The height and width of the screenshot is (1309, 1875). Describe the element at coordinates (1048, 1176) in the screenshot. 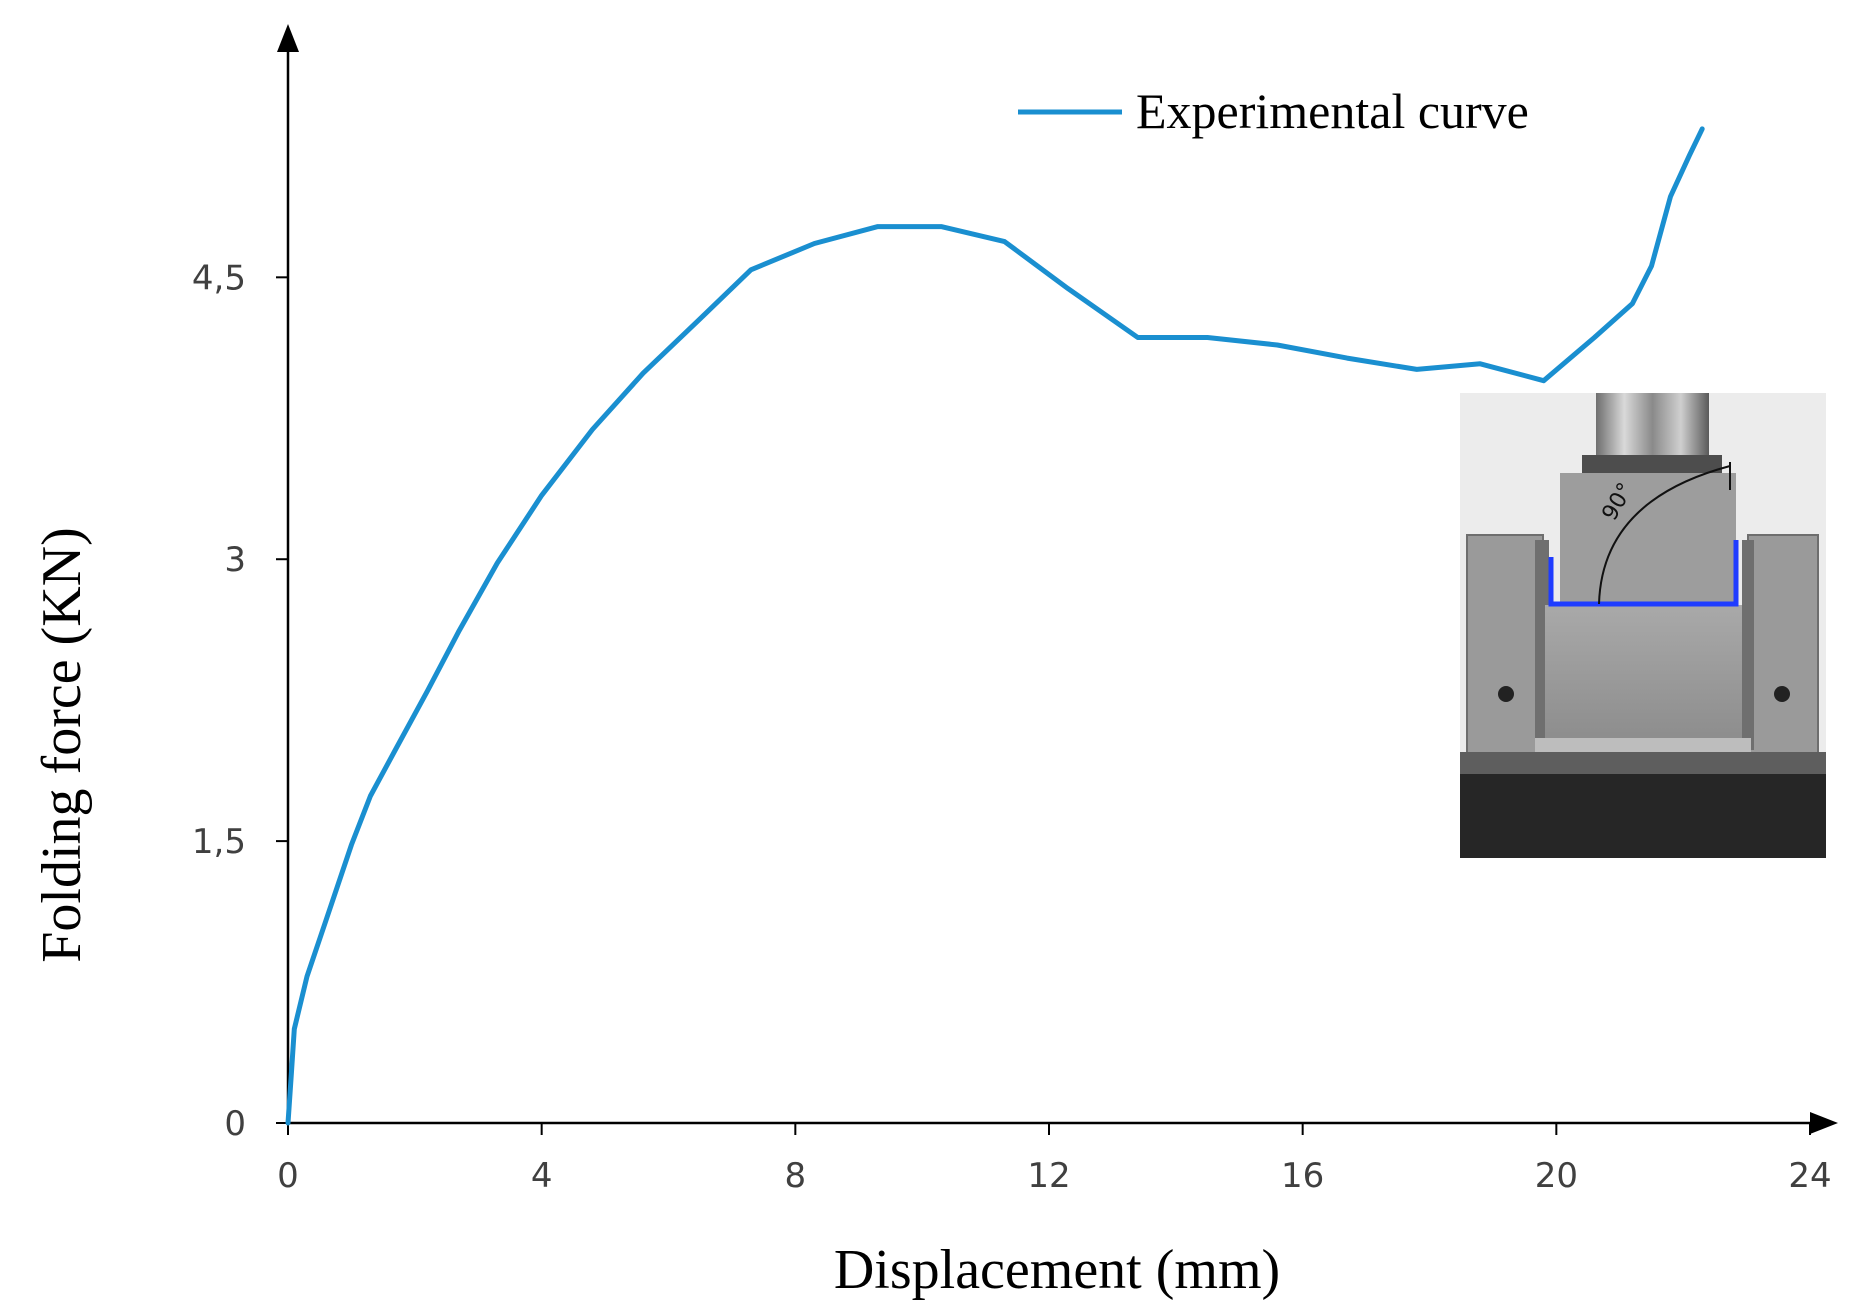

I see `x-tick-label: 12` at that location.